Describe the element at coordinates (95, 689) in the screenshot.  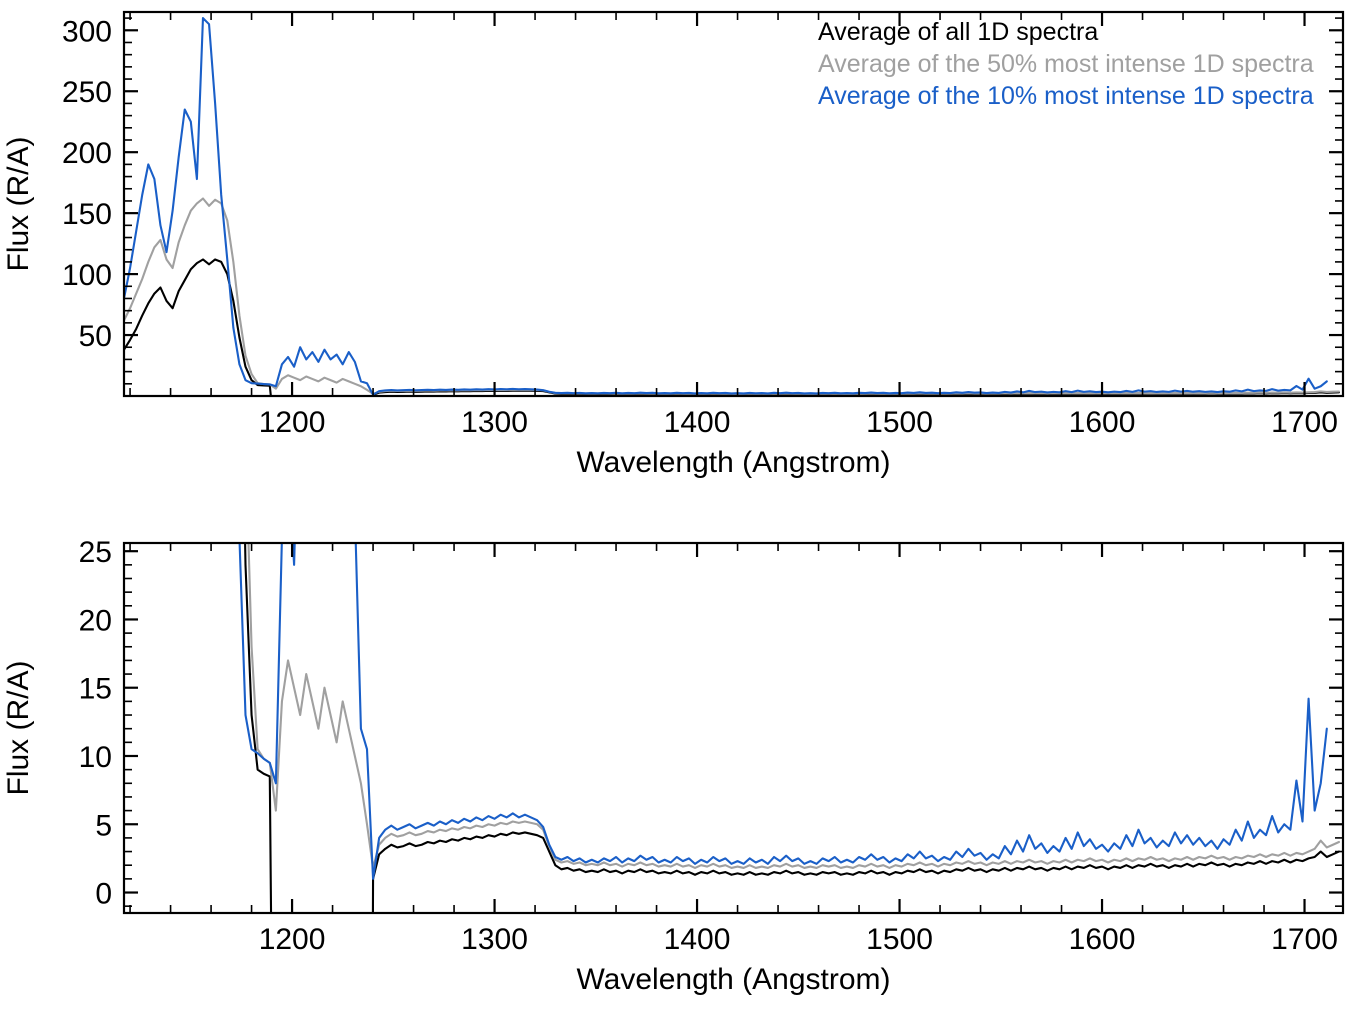
I see `y-tick-label: 15` at that location.